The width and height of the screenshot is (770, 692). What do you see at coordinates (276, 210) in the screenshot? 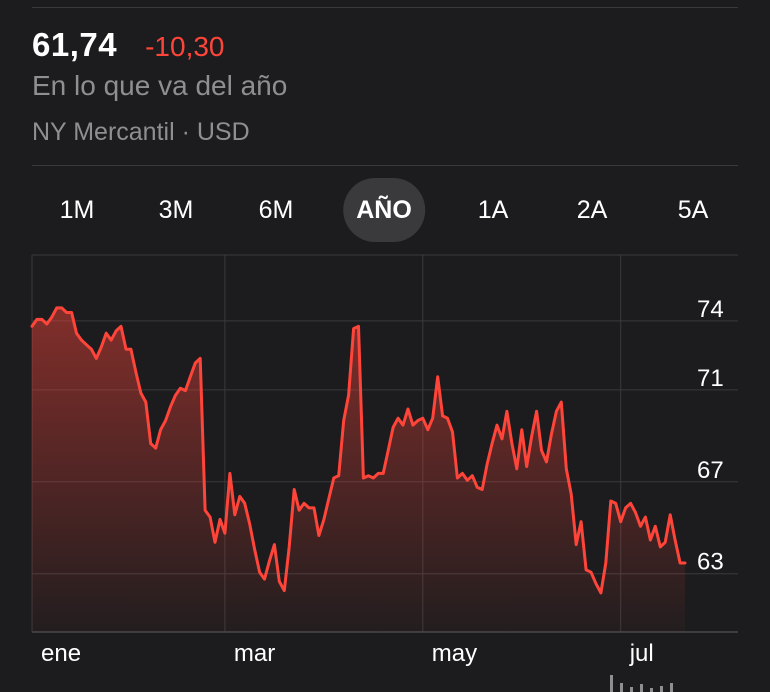
I see `range-6m: 6M` at bounding box center [276, 210].